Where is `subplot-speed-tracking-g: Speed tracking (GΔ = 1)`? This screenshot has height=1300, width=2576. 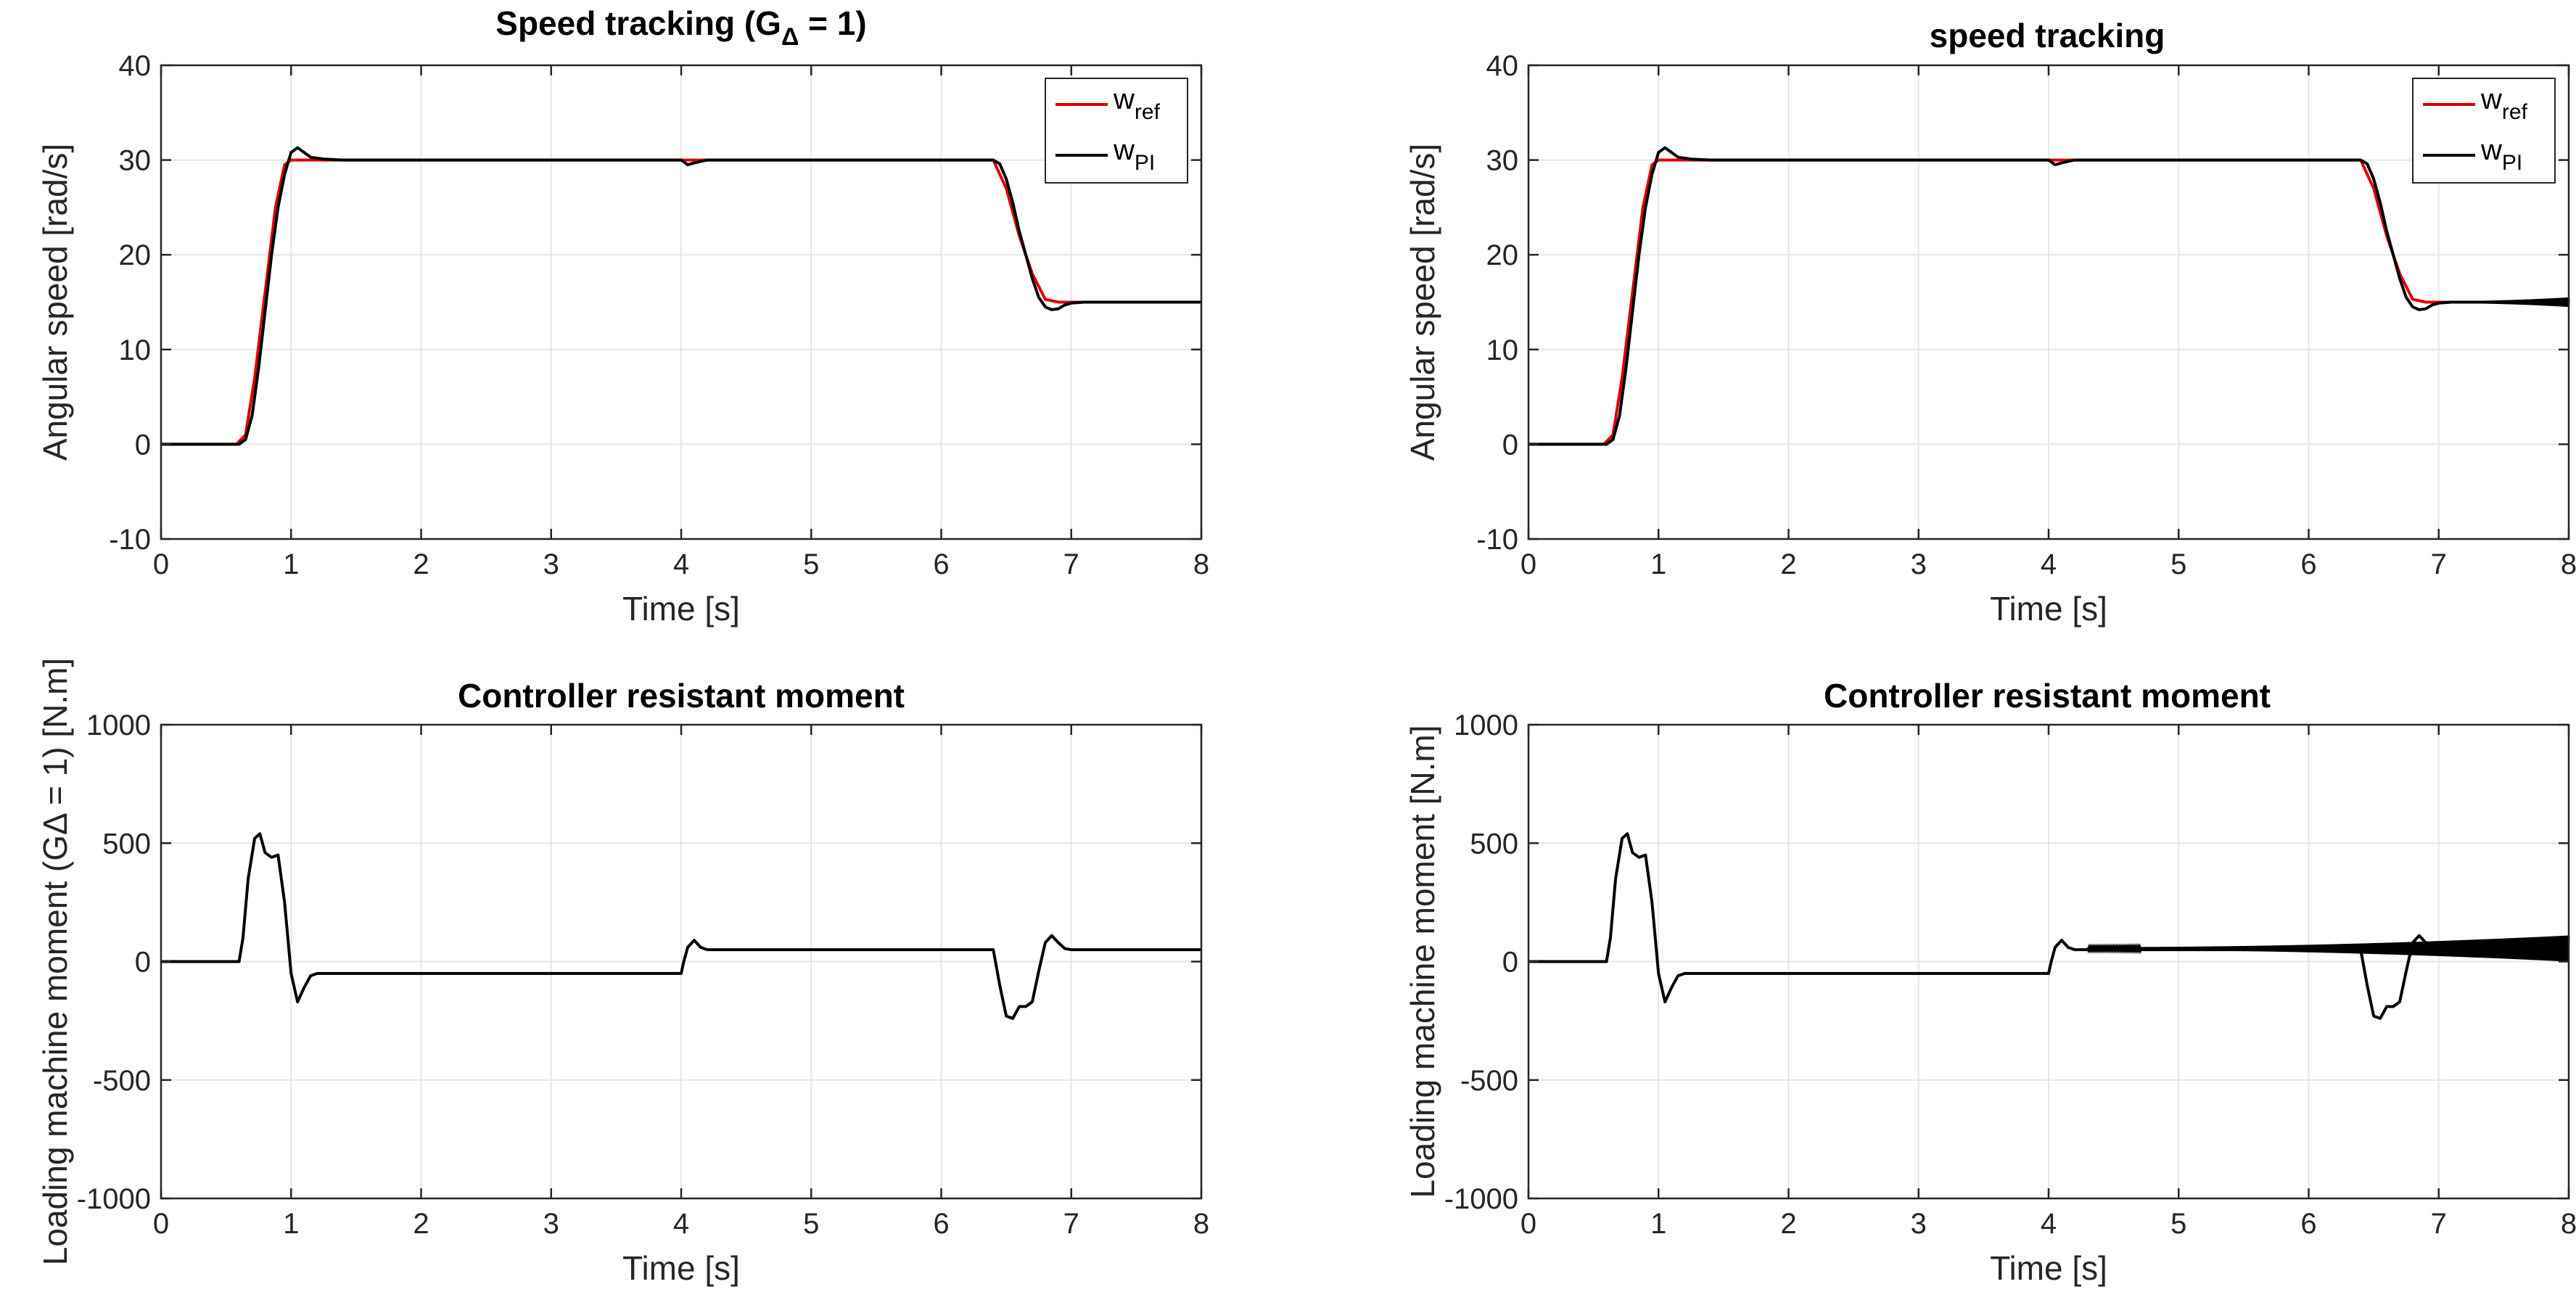
subplot-speed-tracking-g: Speed tracking (GΔ = 1) is located at coordinates (680, 27).